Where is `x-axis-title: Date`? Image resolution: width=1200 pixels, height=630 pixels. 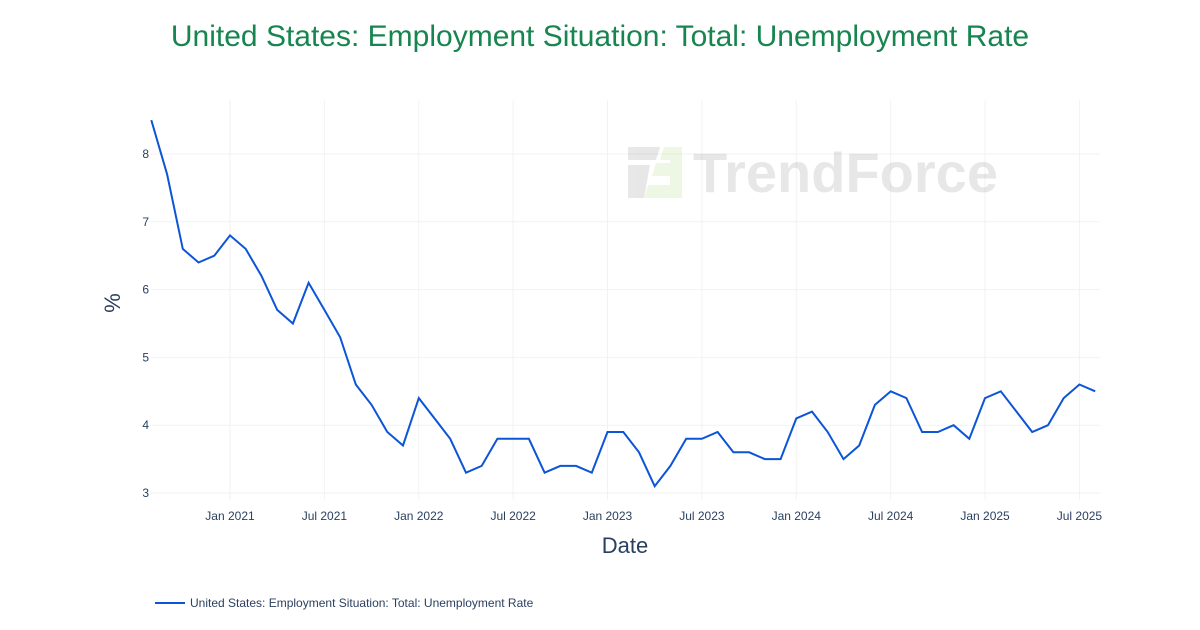
x-axis-title: Date is located at coordinates (625, 545).